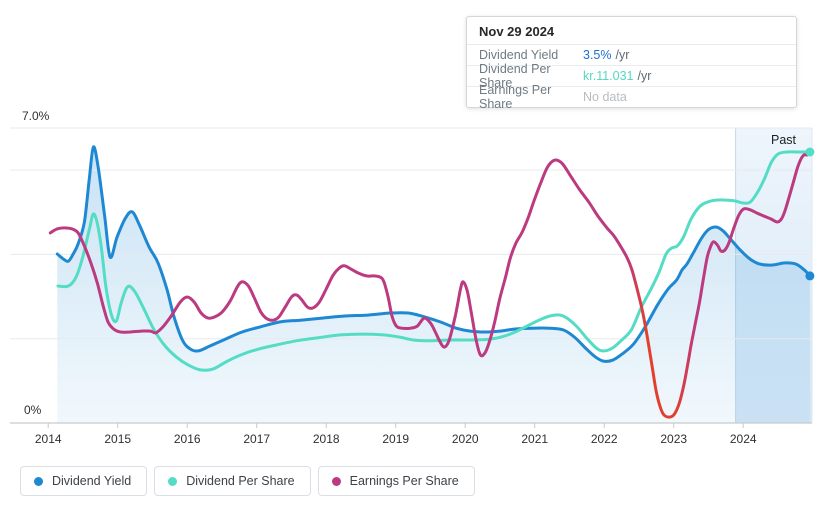  I want to click on tooltip-date: Nov 29 2024, so click(517, 31).